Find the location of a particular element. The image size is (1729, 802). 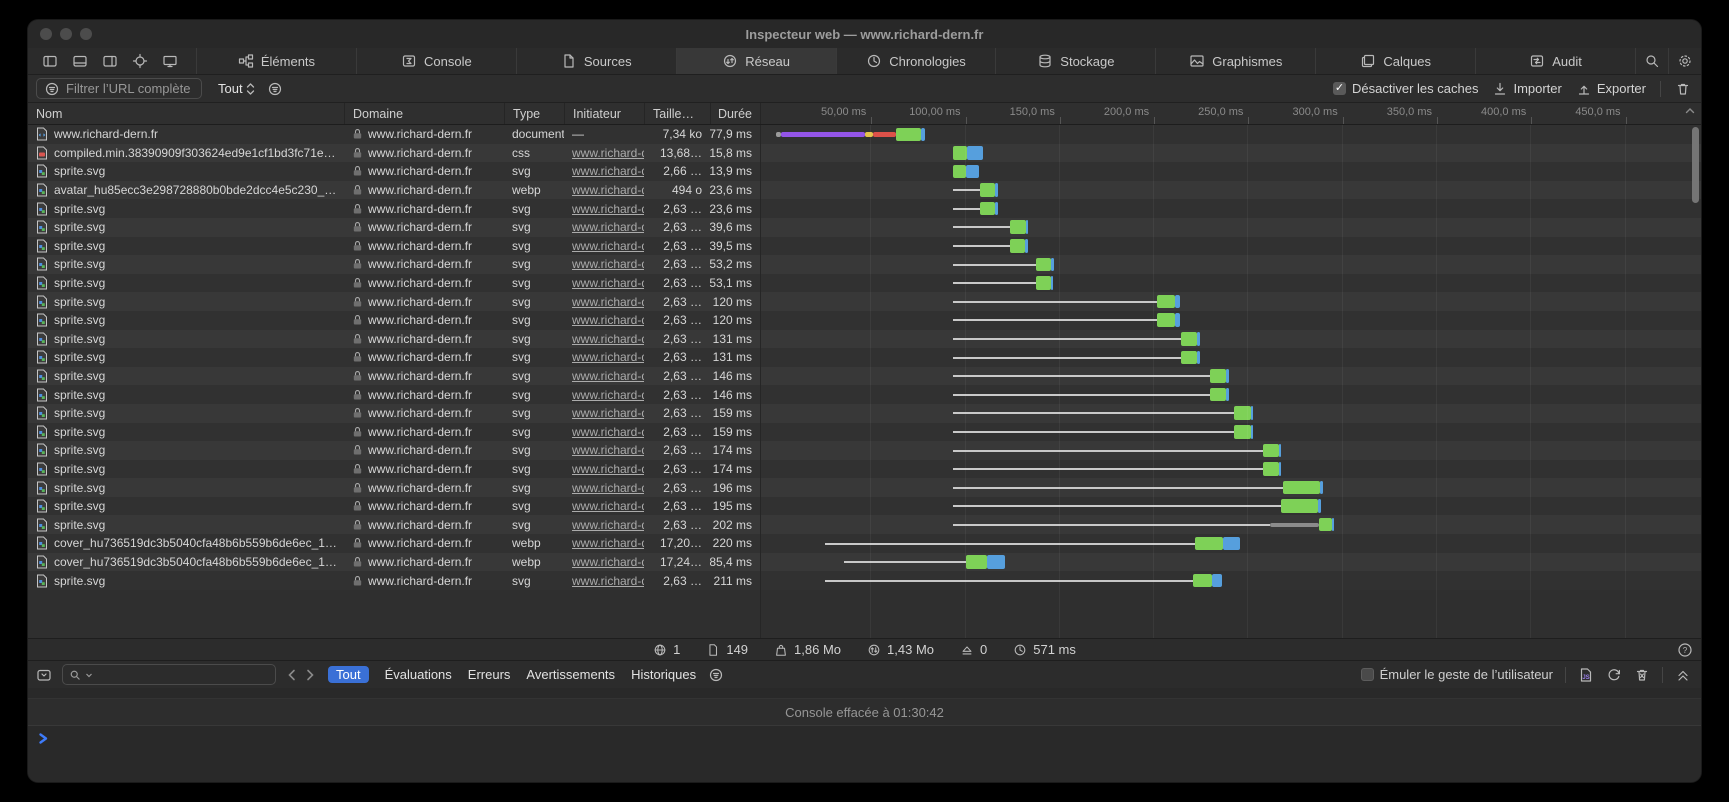

console-scope-erreurs: Erreurs is located at coordinates (489, 674).